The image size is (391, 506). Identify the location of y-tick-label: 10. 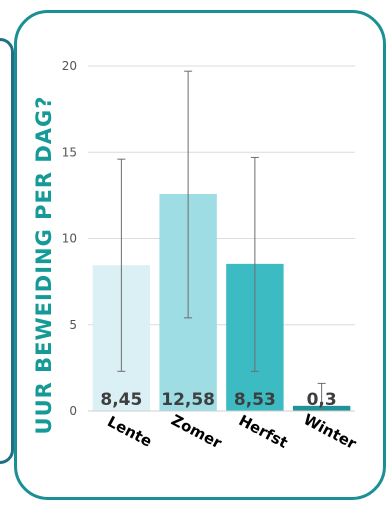
(69, 239).